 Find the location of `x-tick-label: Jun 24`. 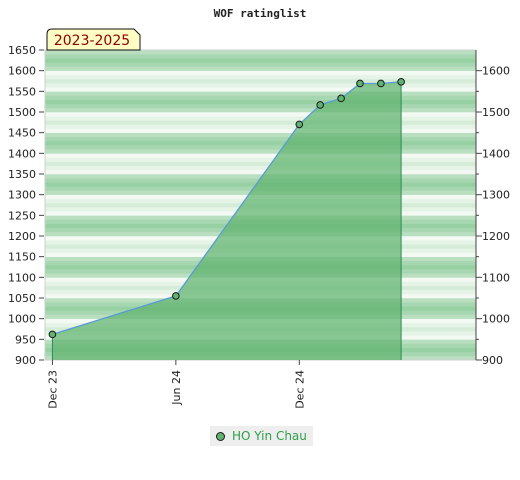

x-tick-label: Jun 24 is located at coordinates (176, 388).